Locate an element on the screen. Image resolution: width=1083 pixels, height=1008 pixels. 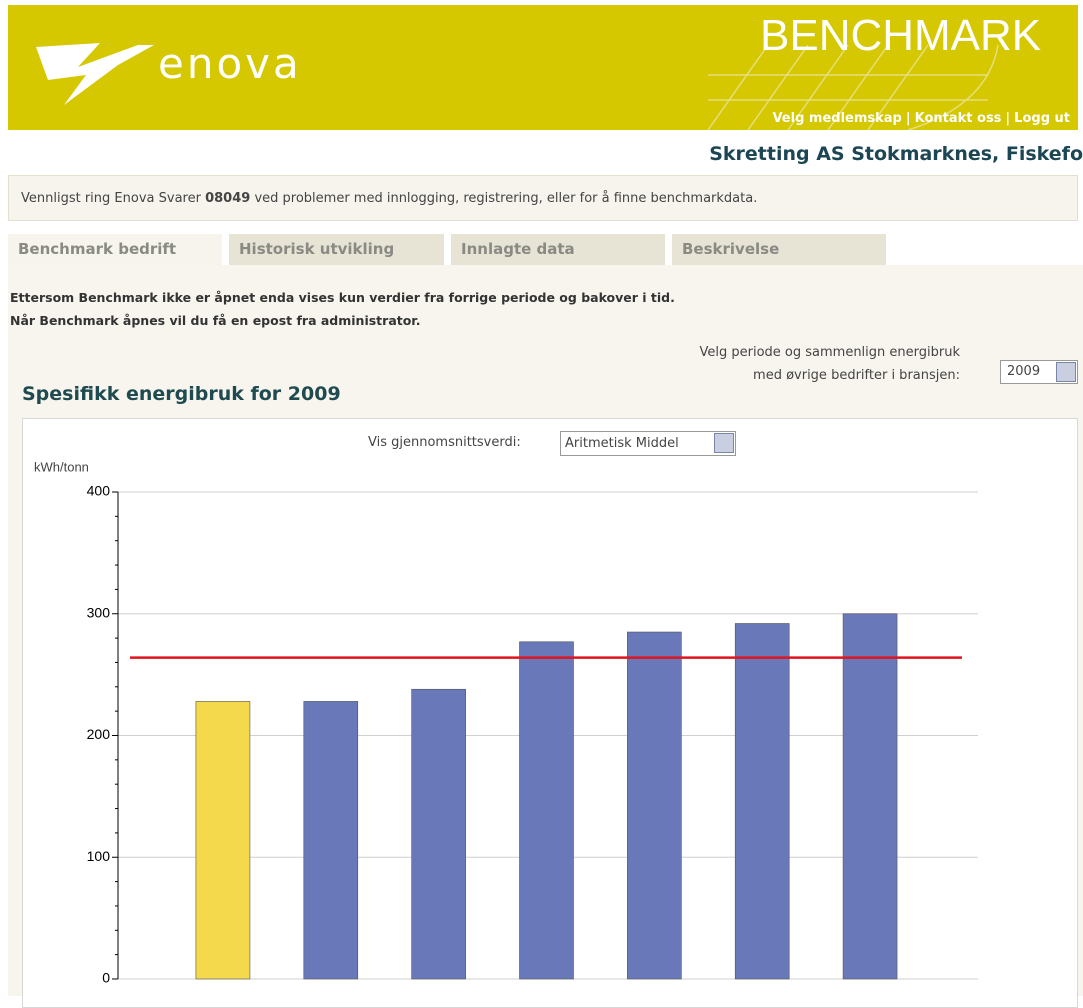
tab: Beskrivelse is located at coordinates (779, 249).